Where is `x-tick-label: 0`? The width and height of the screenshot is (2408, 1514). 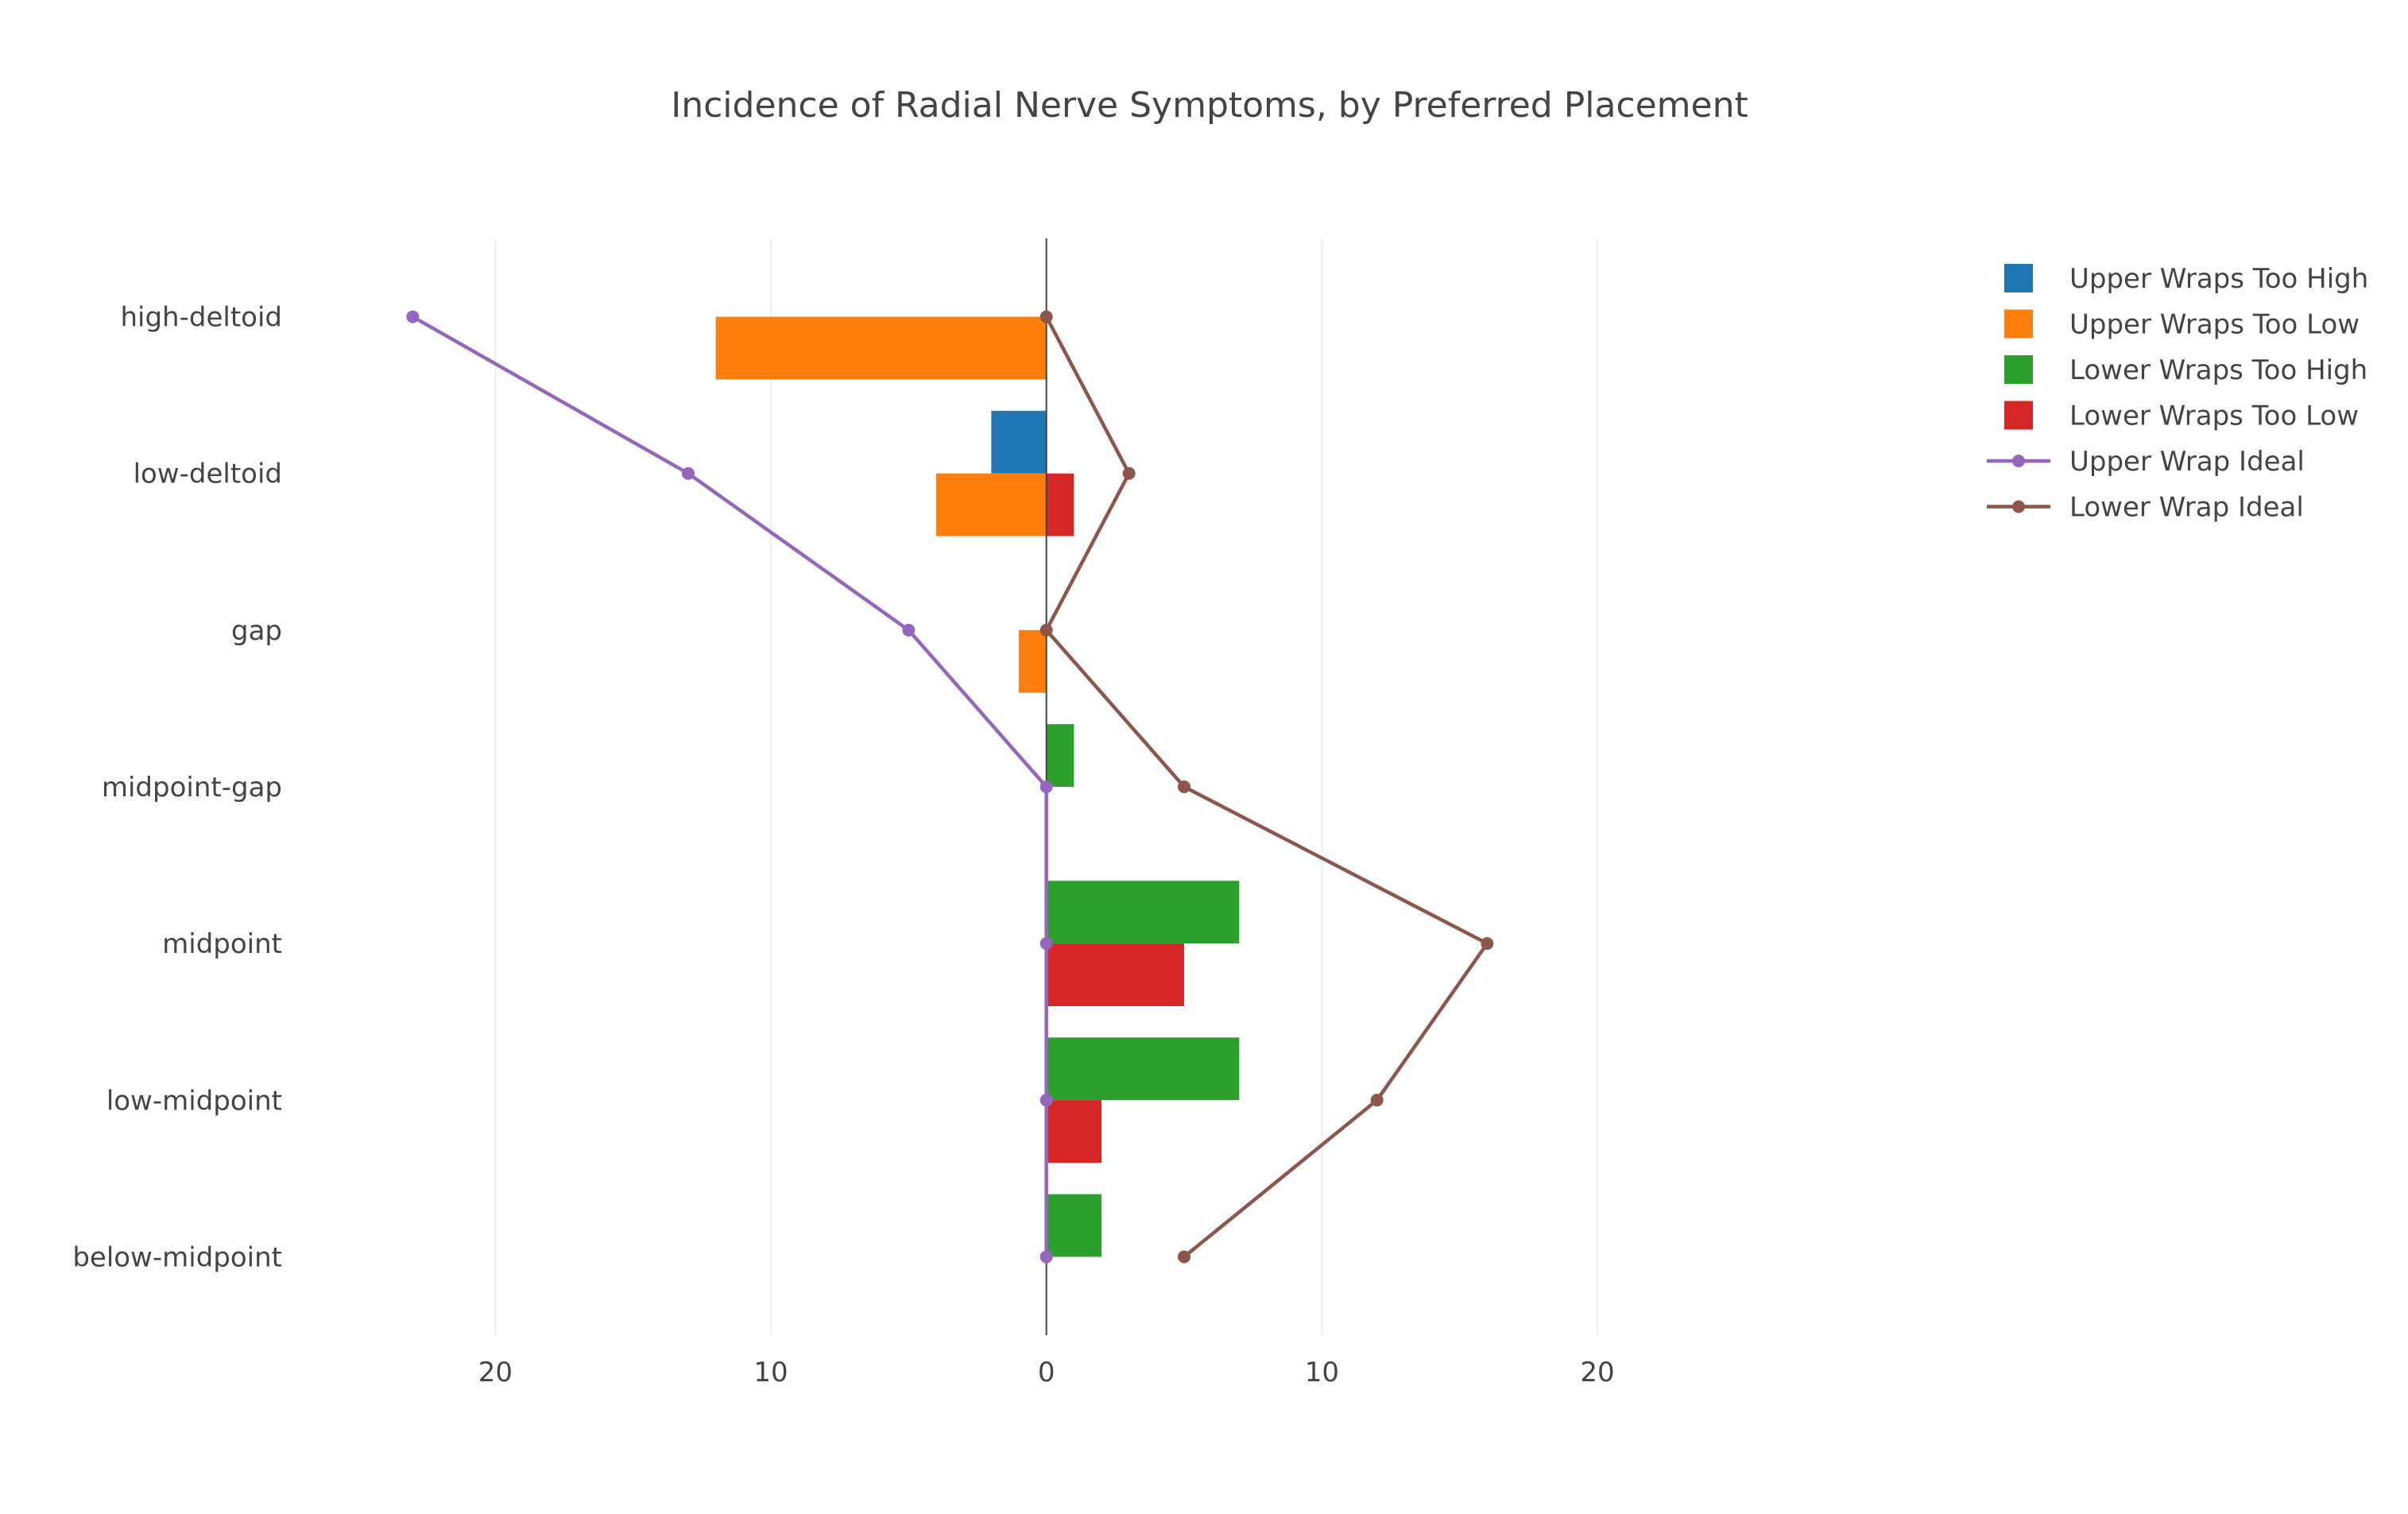
x-tick-label: 0 is located at coordinates (1046, 1373).